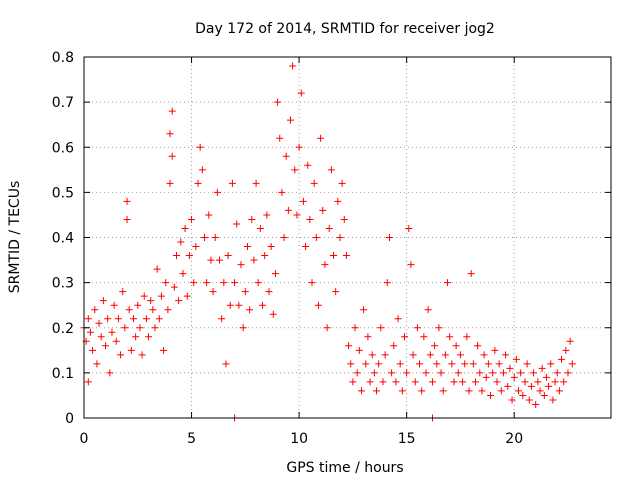 This screenshot has height=480, width=640. What do you see at coordinates (344, 468) in the screenshot?
I see `x-axis-label: GPS time / hours` at bounding box center [344, 468].